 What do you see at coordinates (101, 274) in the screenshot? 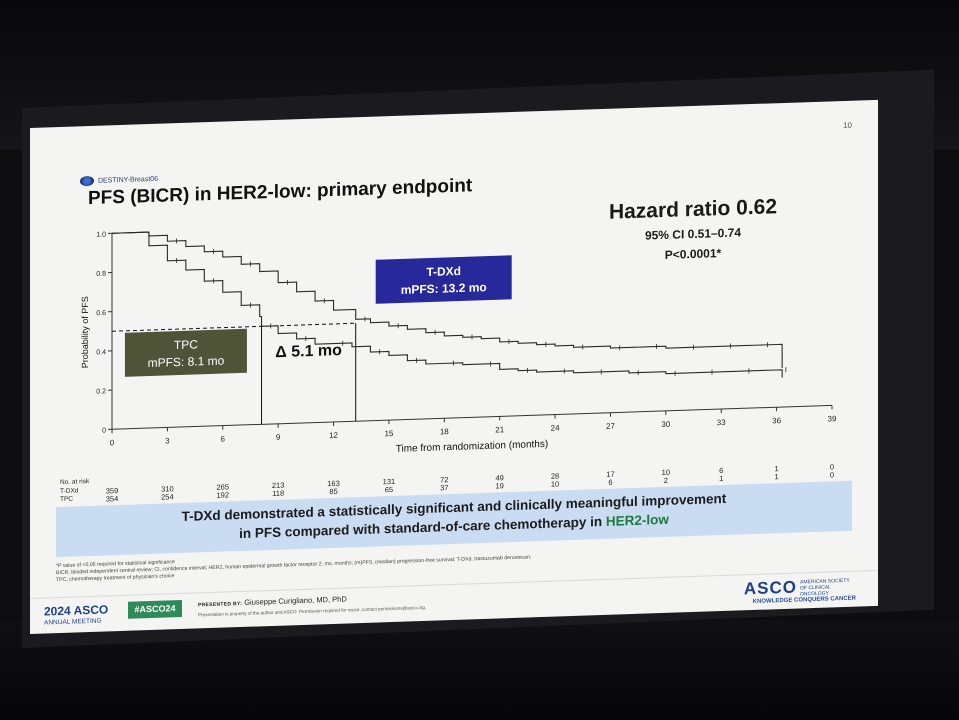
I see `y-tick-label: 0.8` at bounding box center [101, 274].